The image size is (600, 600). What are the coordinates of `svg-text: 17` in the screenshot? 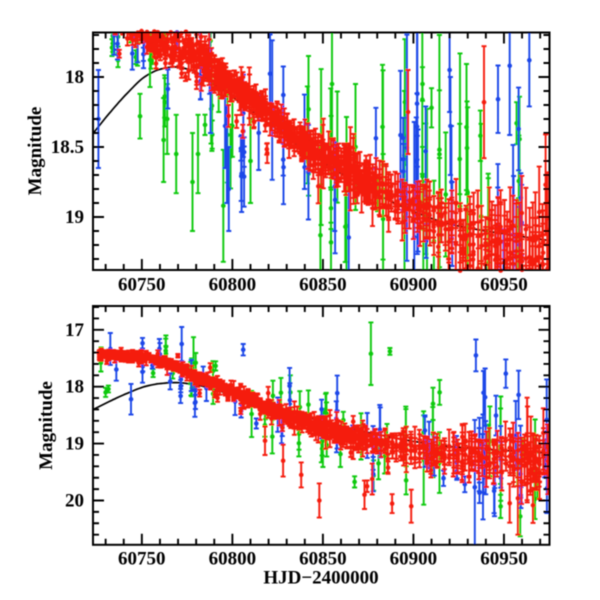 It's located at (75, 330).